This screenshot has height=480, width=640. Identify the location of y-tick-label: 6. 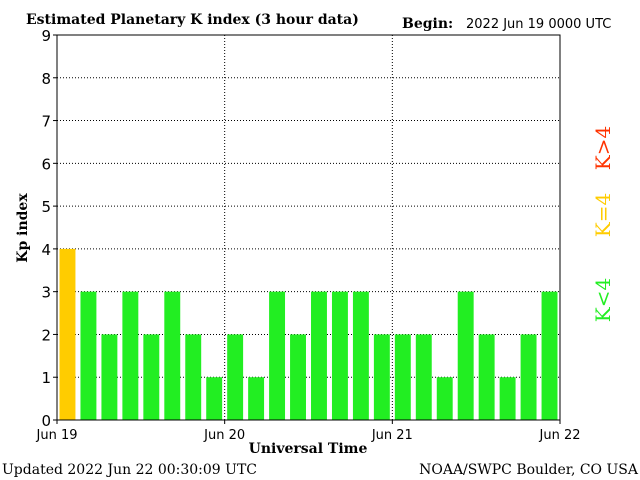
(46, 164).